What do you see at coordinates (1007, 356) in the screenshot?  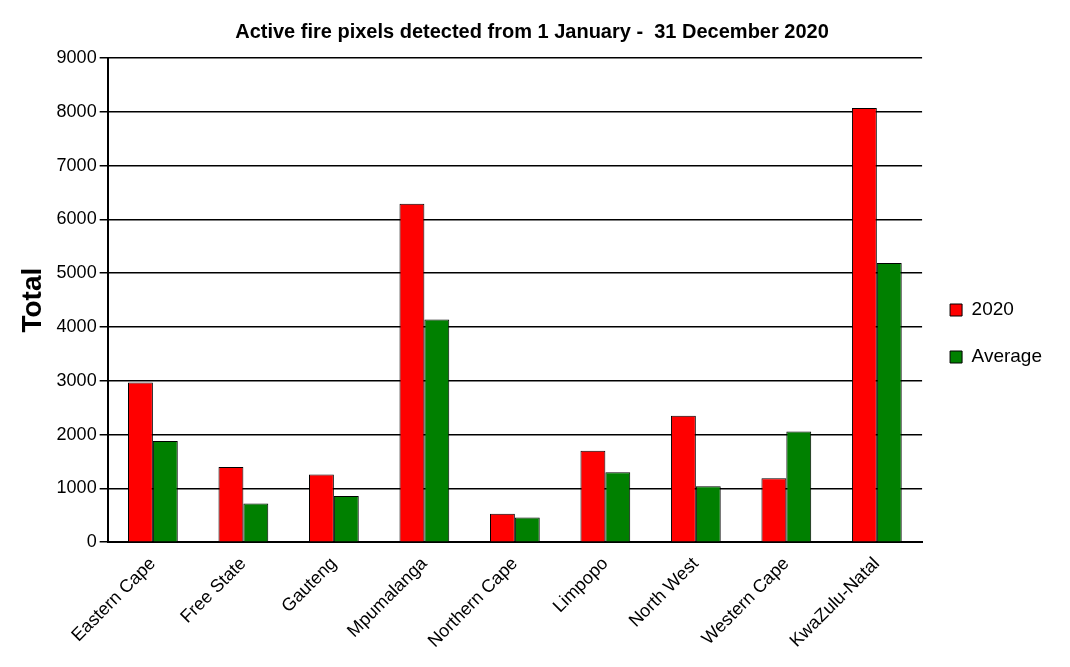 I see `legend-label: Average` at bounding box center [1007, 356].